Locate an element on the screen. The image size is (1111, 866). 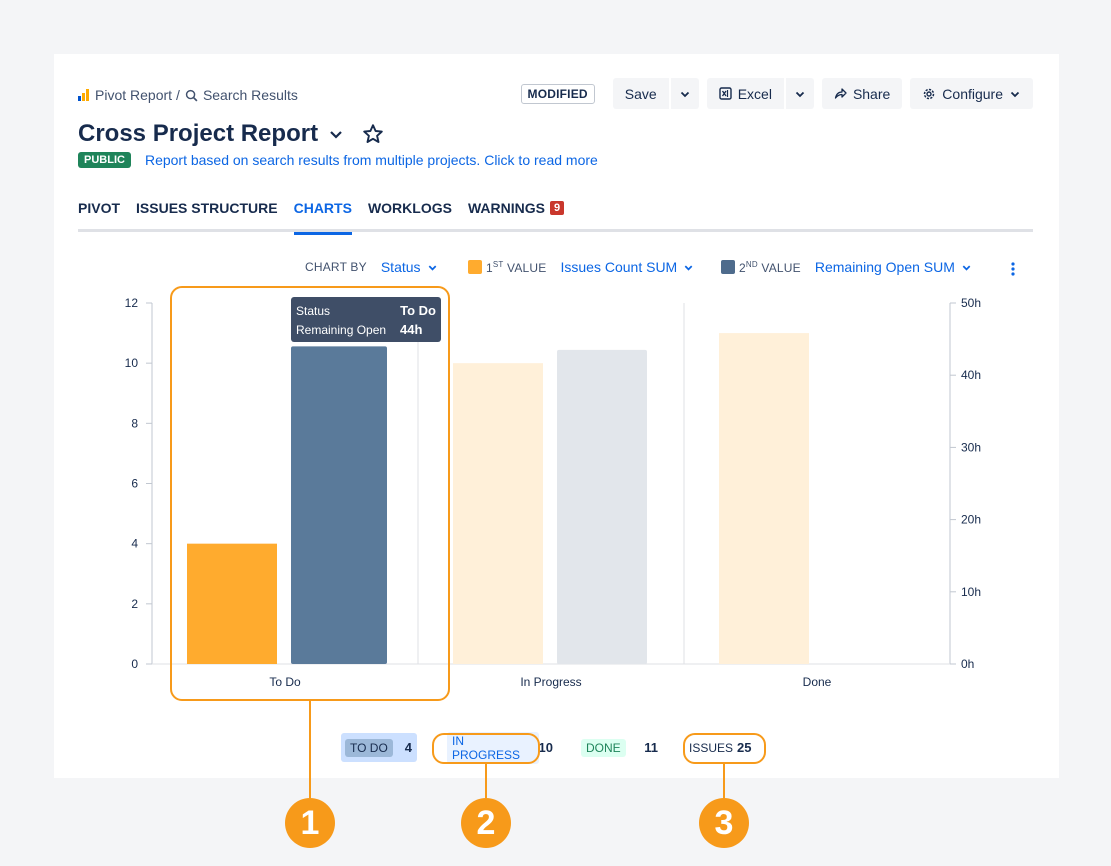
legend-item-issues: ISSUES 25 is located at coordinates (713, 747).